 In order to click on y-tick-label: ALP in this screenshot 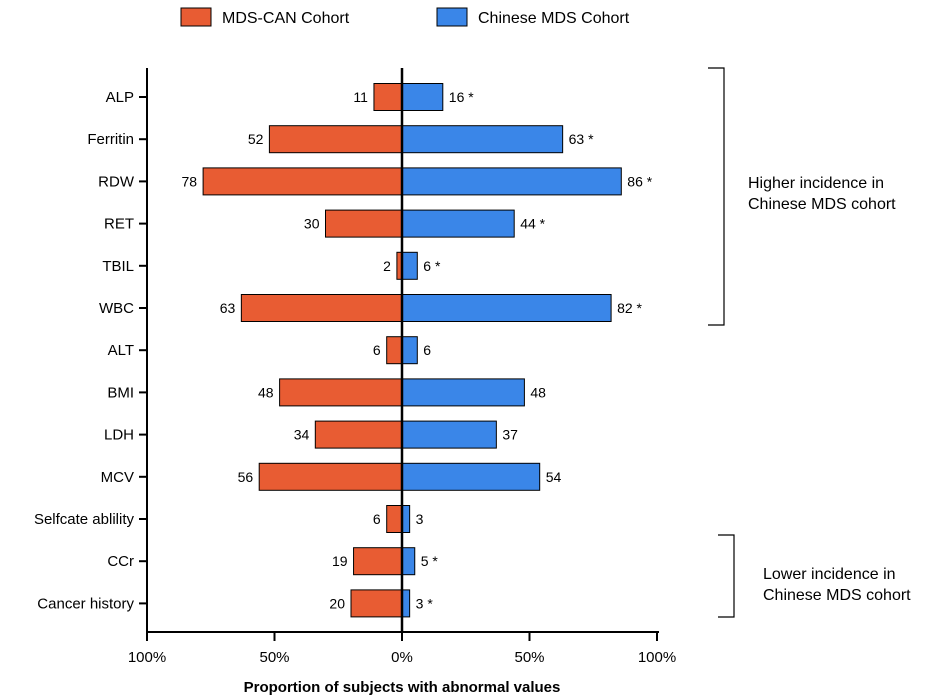, I will do `click(120, 97)`.